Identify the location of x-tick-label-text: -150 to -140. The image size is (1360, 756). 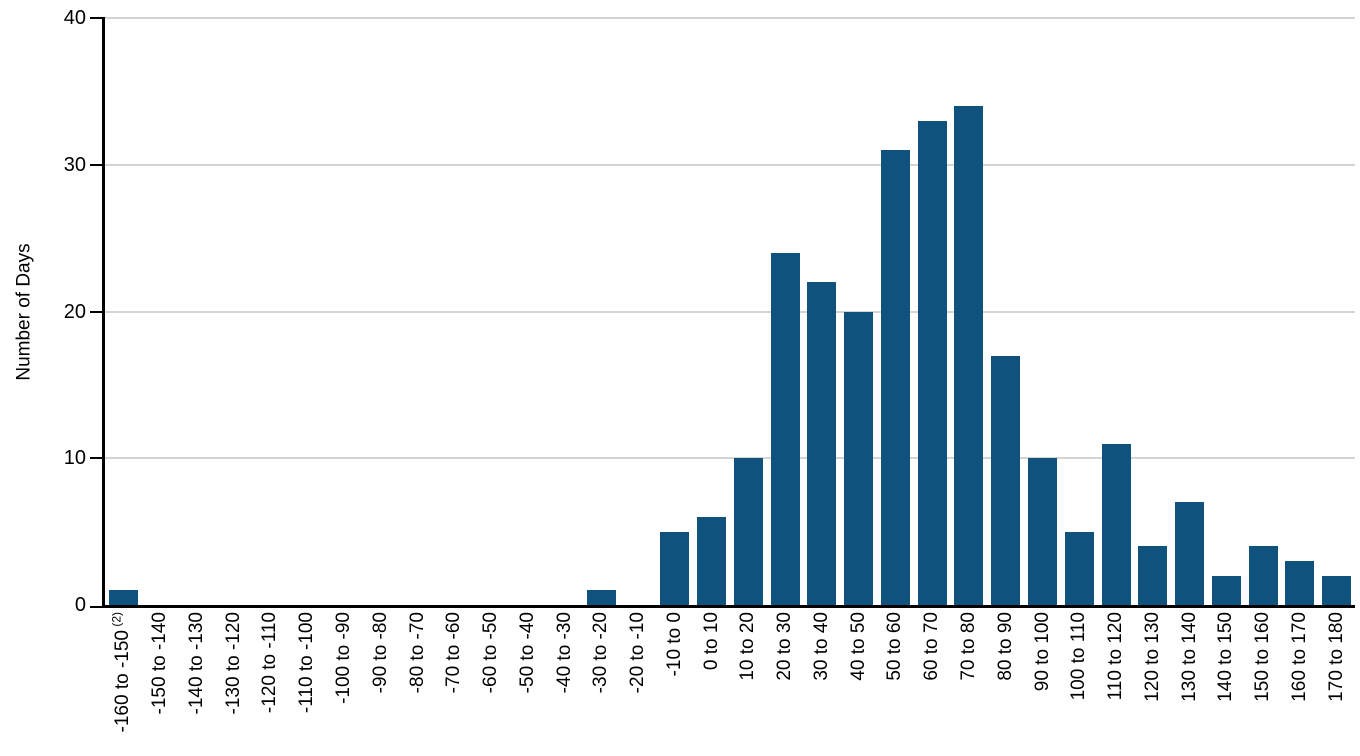
(160, 663).